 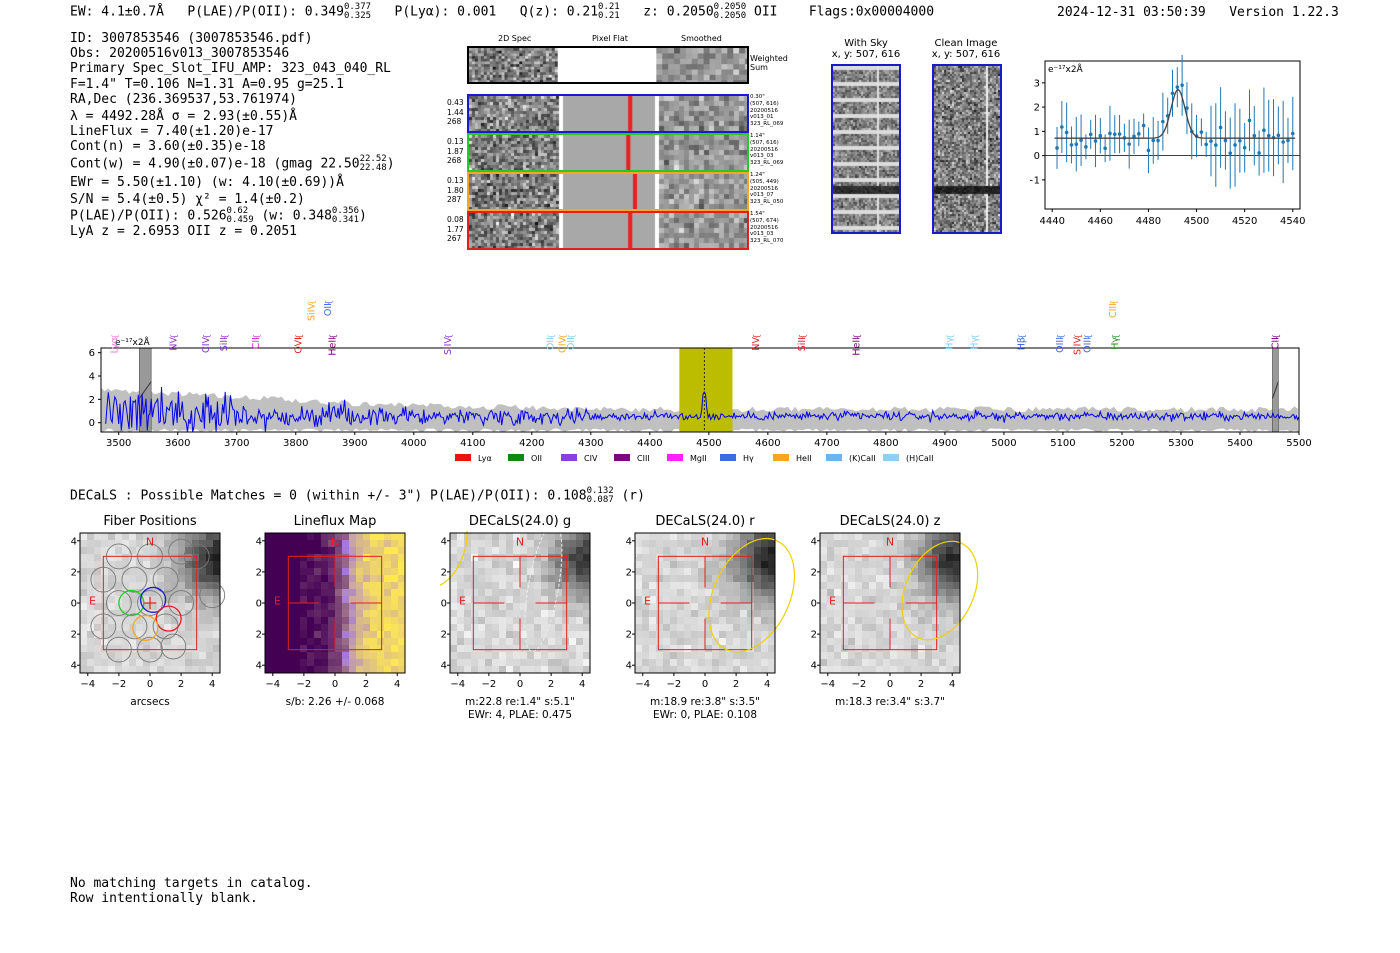 What do you see at coordinates (444, 541) in the screenshot?
I see `panel-ytick-label: 4` at bounding box center [444, 541].